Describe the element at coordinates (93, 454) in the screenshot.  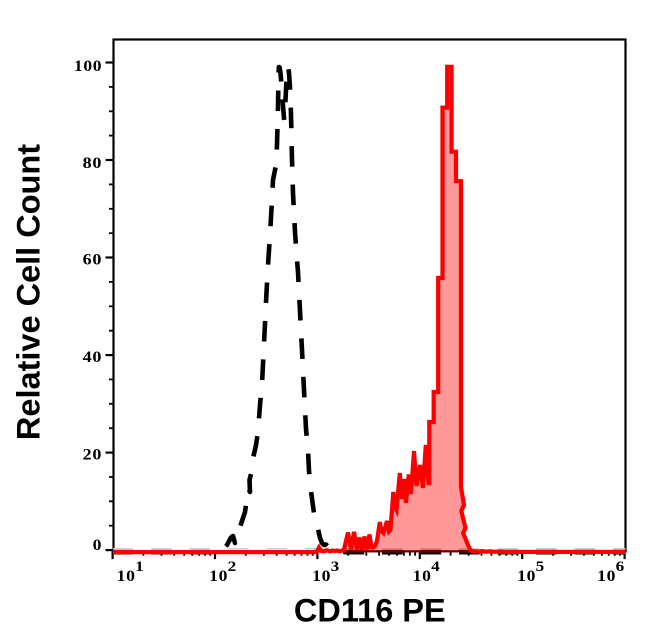
I see `svg-text: 20` at that location.